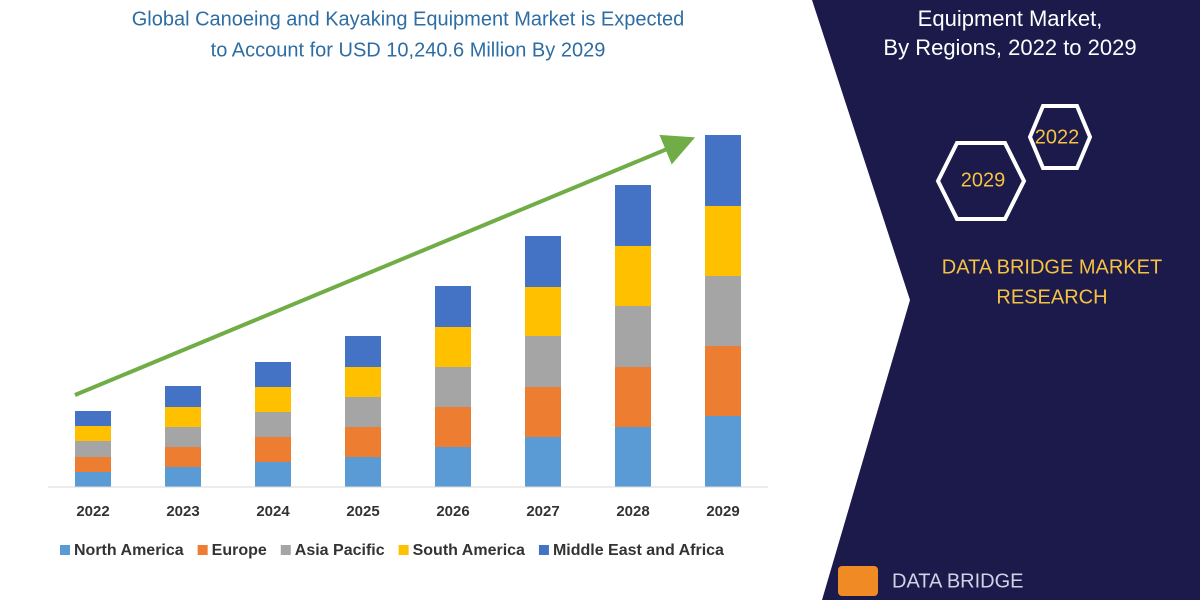 This screenshot has height=600, width=1200. What do you see at coordinates (722, 511) in the screenshot?
I see `x-tick-label: 2029` at bounding box center [722, 511].